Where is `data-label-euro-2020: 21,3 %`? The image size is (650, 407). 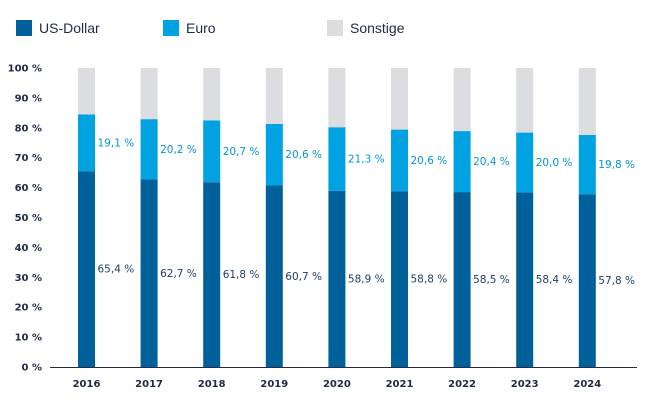 data-label-euro-2020: 21,3 % is located at coordinates (366, 160).